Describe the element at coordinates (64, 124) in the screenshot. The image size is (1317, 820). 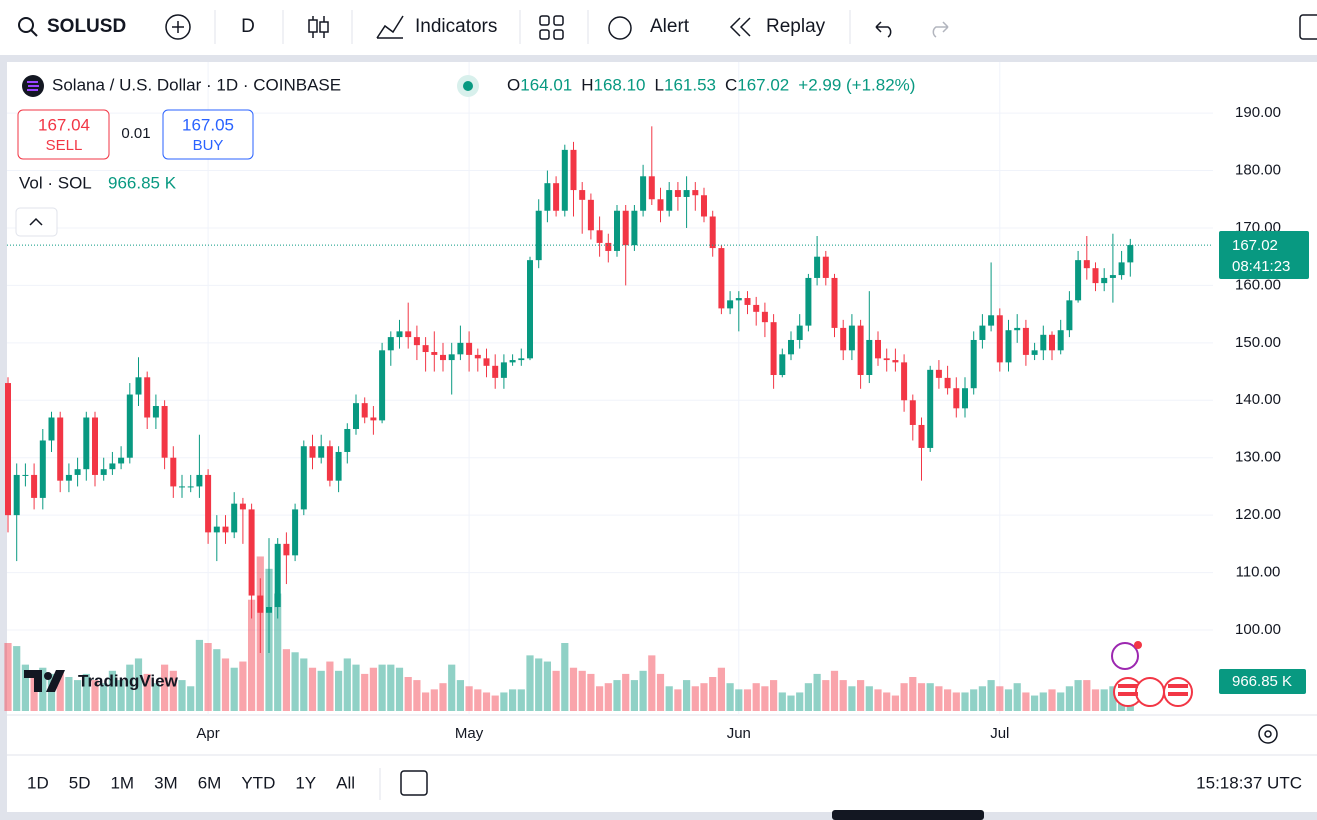
I see `sell-price: 167.04` at that location.